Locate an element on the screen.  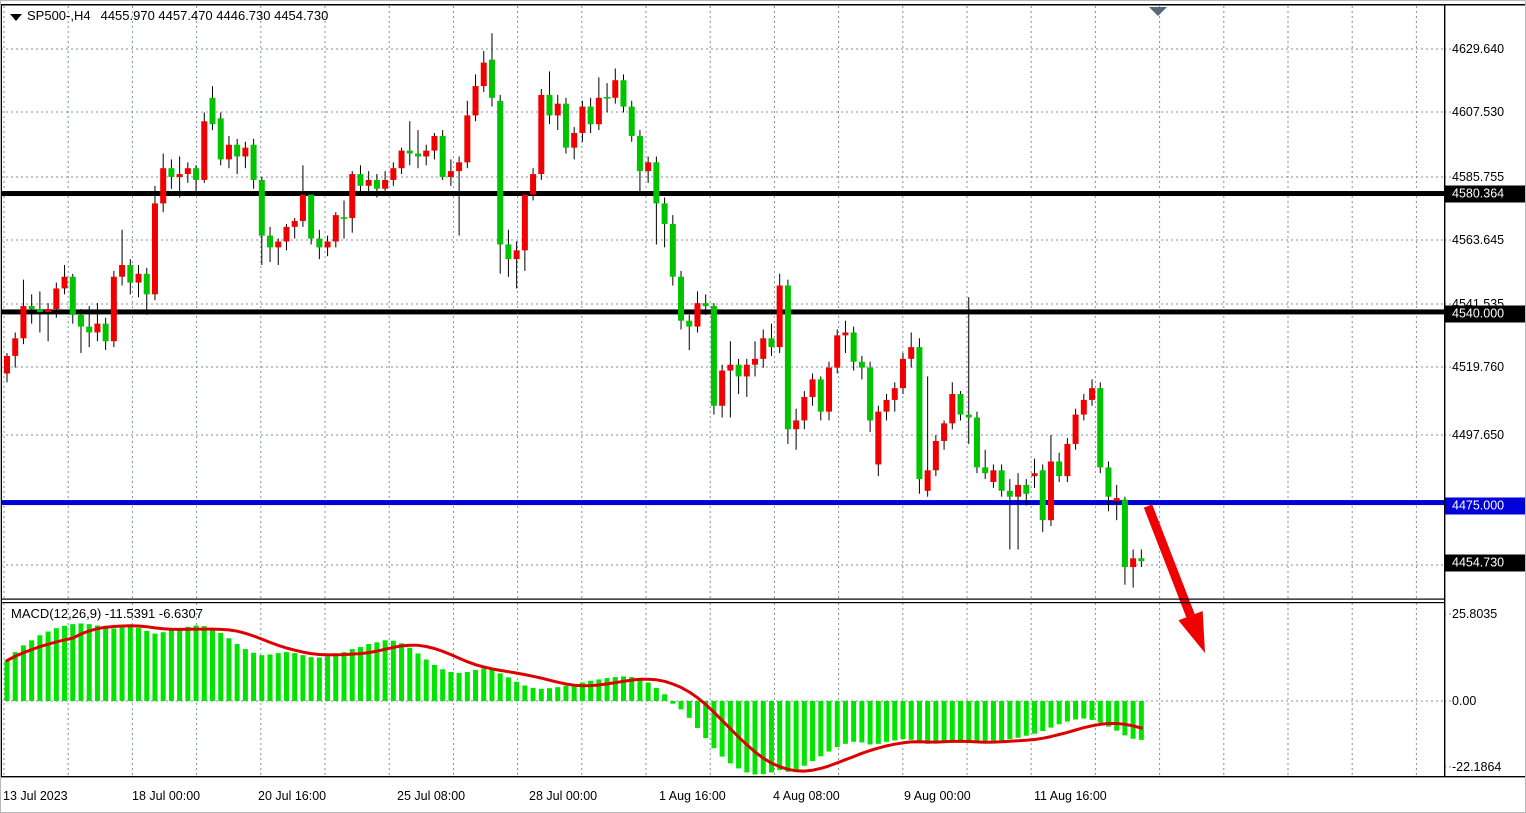
price-badge: 4540.000 is located at coordinates (1485, 314).